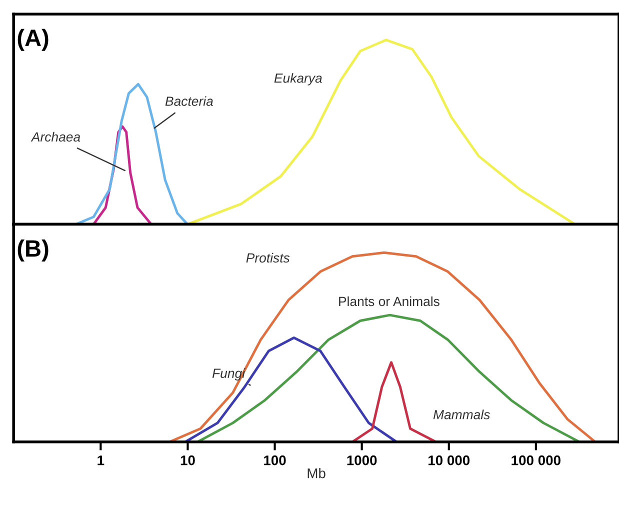  What do you see at coordinates (268, 257) in the screenshot?
I see `text: Protists` at bounding box center [268, 257].